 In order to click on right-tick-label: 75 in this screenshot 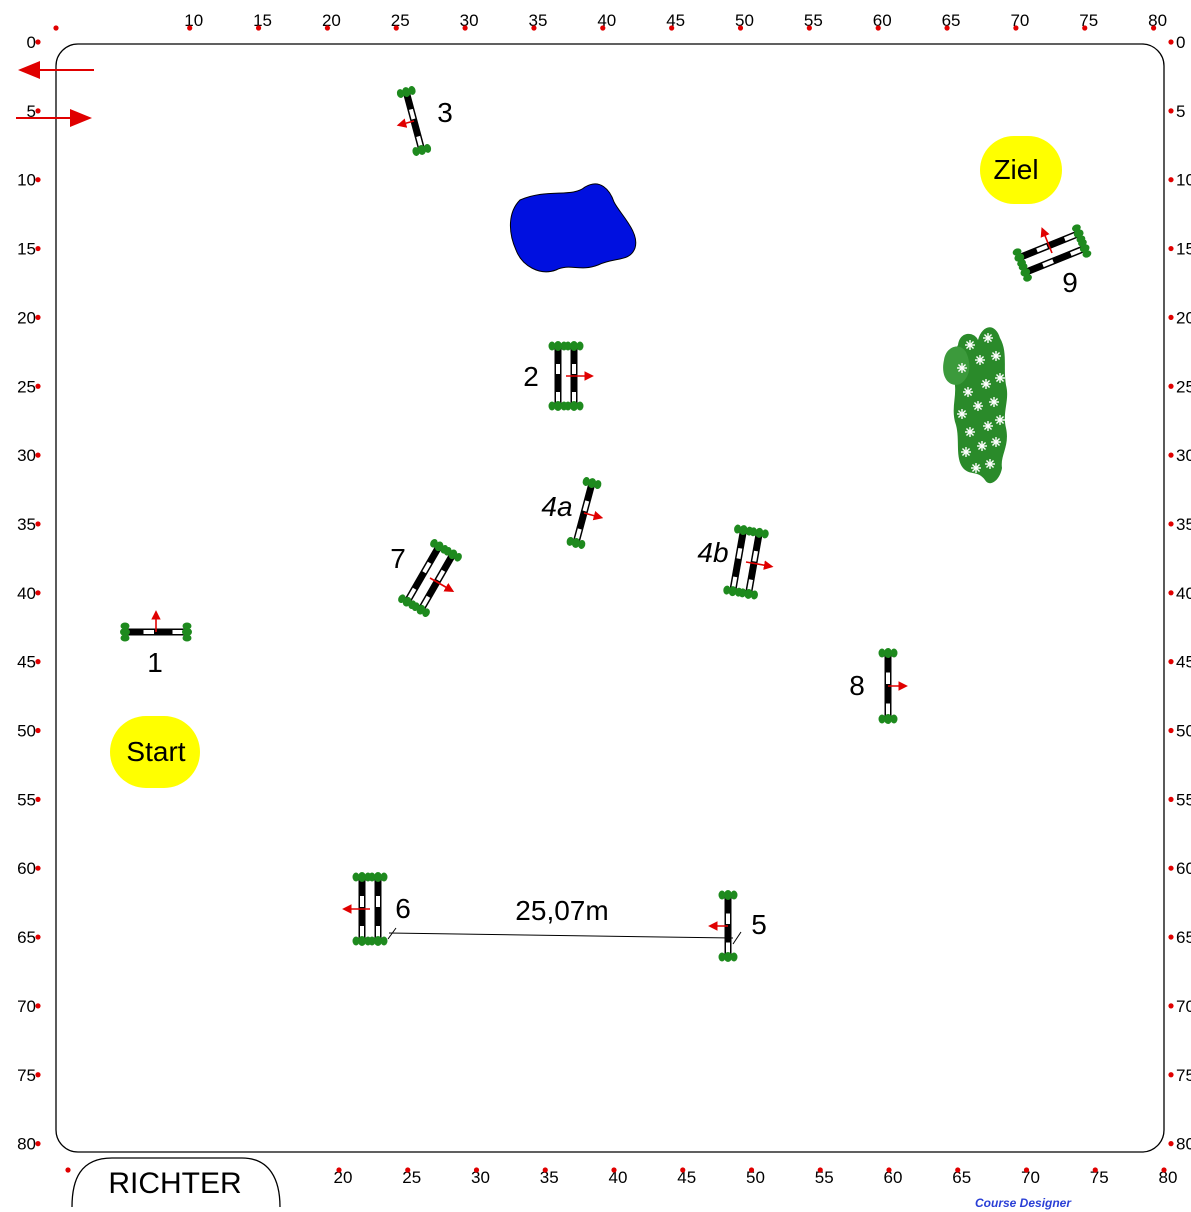, I will do `click(1183, 1075)`.